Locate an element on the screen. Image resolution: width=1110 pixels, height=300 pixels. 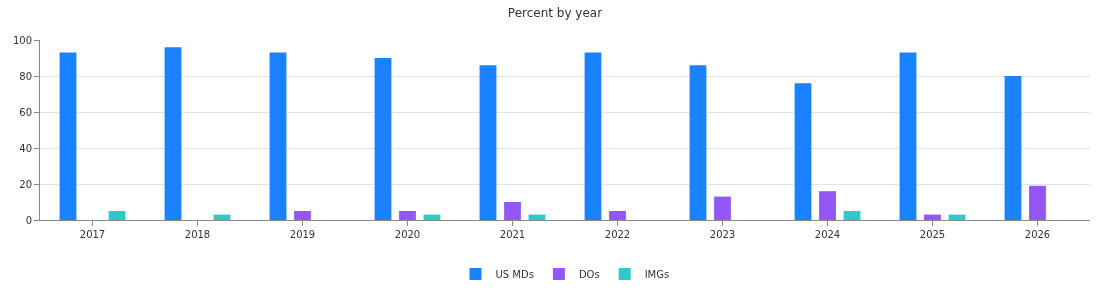
x-tick-label: 2018 is located at coordinates (197, 234).